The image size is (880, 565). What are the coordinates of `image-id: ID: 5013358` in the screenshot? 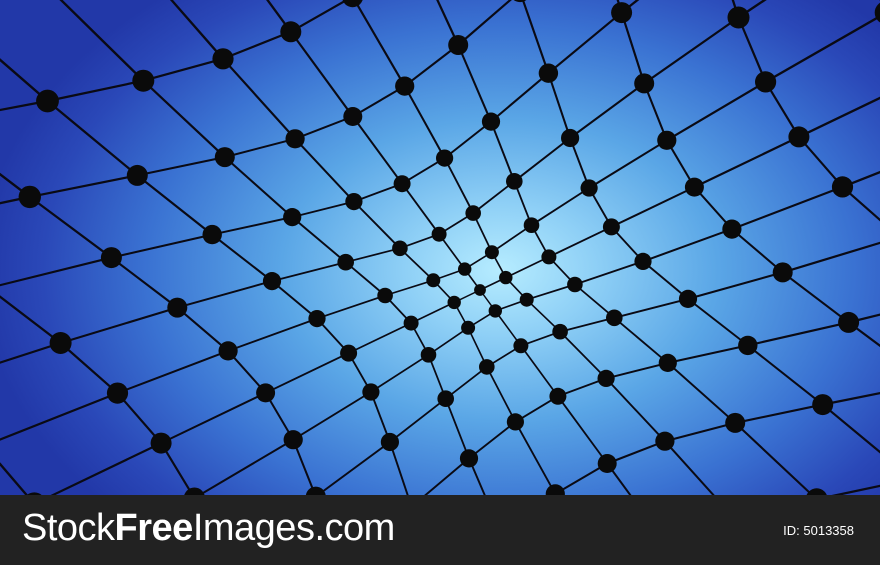 It's located at (818, 530).